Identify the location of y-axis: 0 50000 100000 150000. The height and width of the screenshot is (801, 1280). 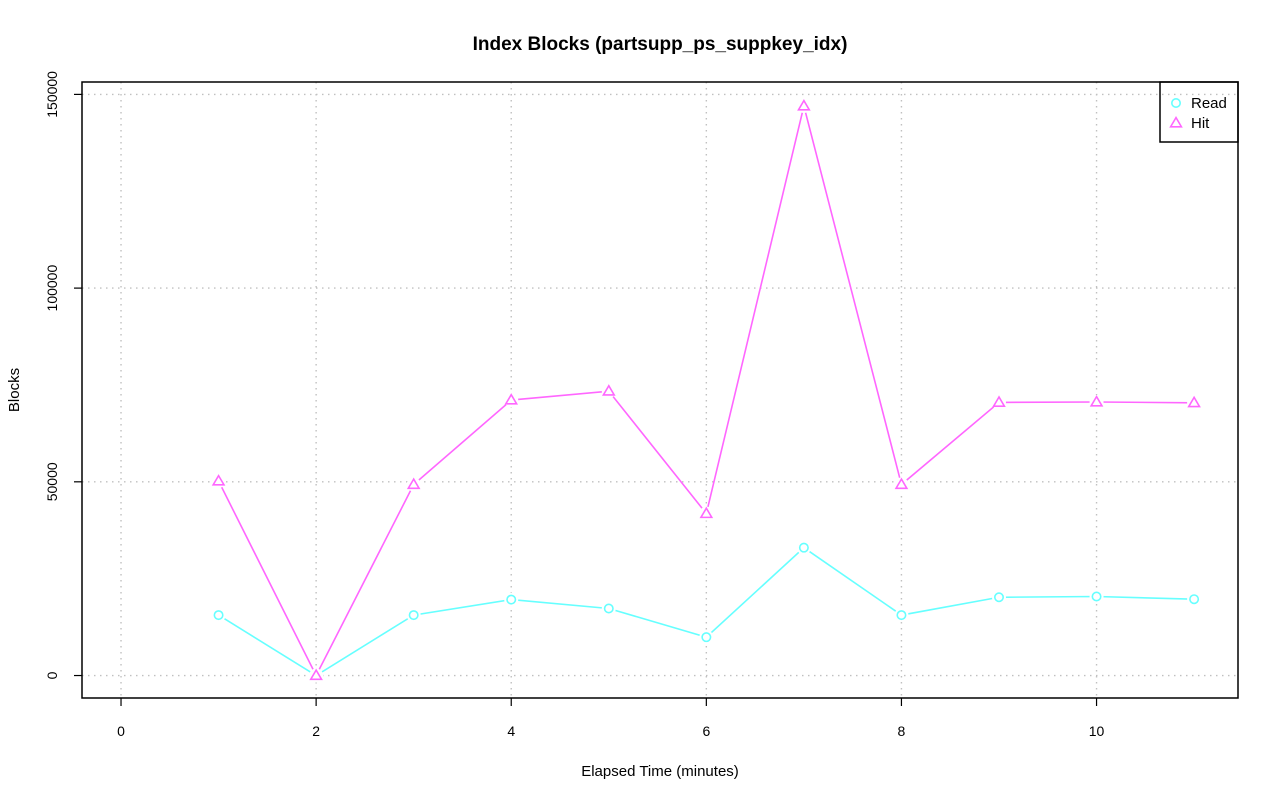
(63, 375).